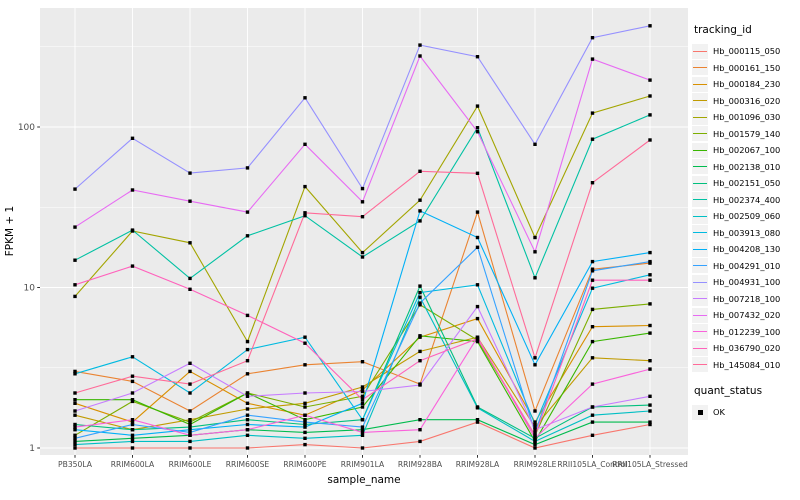  I want to click on legend-item-label: Hb_000161_150, so click(747, 67).